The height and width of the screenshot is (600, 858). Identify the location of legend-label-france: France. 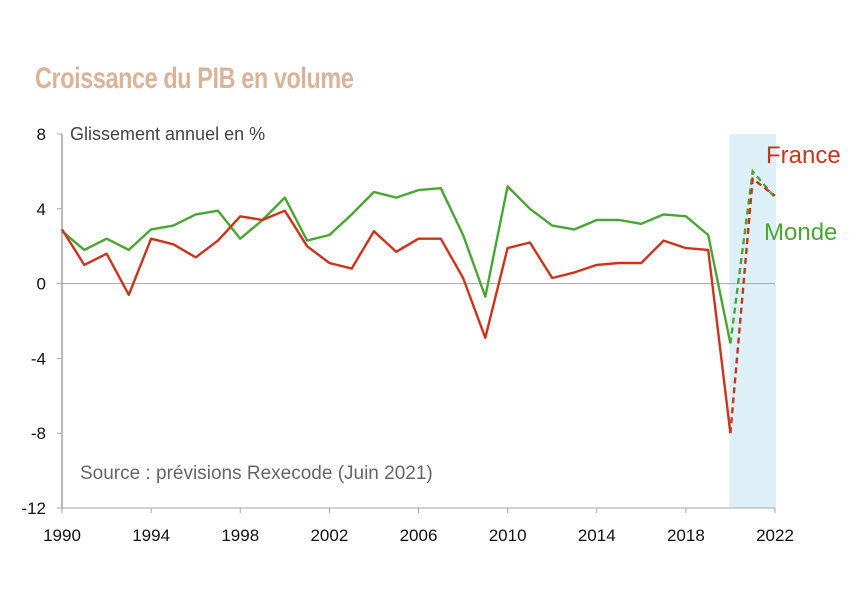
(803, 155).